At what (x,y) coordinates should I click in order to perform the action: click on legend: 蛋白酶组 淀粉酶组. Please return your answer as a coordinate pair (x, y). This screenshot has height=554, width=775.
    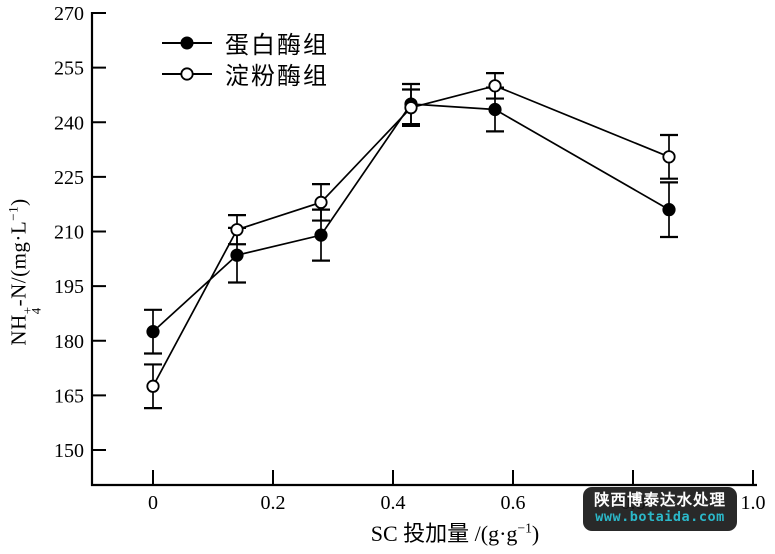
    Looking at the image, I should click on (245, 58).